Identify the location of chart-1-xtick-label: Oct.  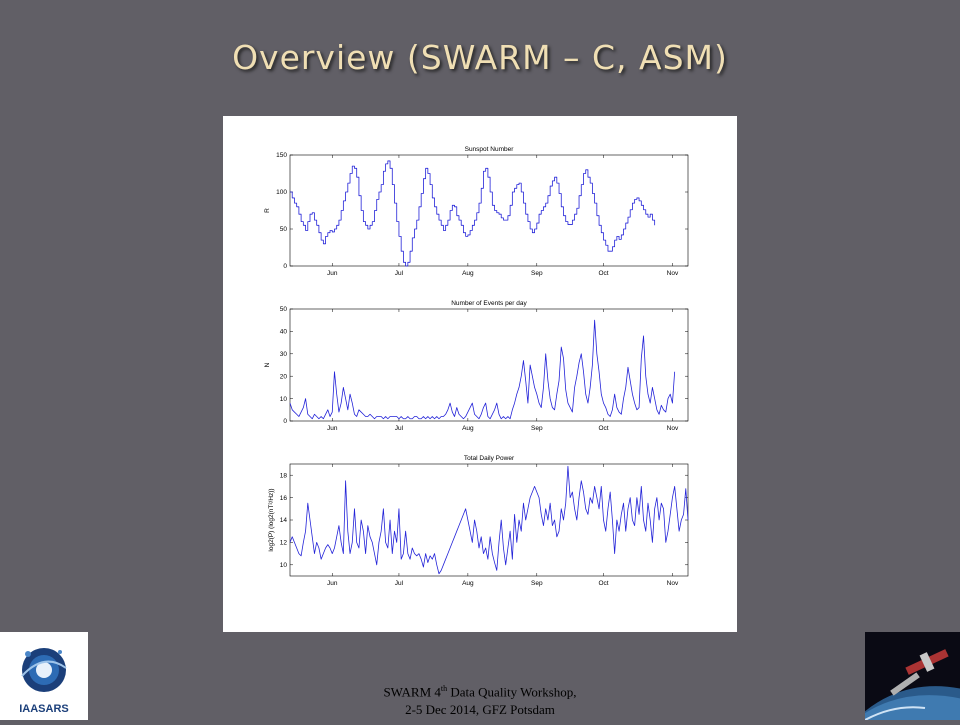
(603, 273).